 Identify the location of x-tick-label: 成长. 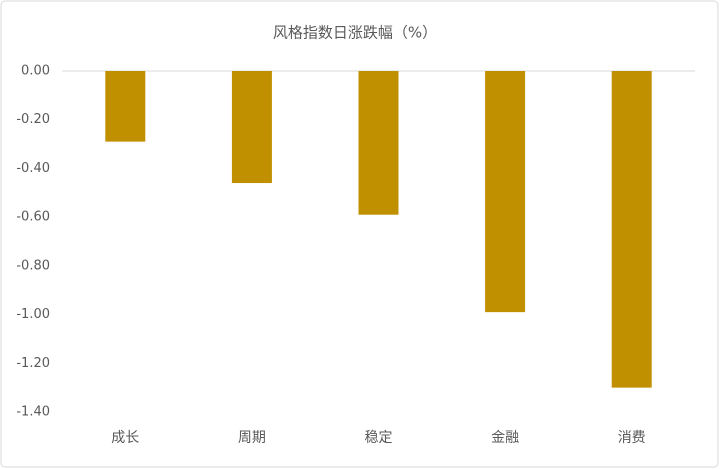
(125, 438).